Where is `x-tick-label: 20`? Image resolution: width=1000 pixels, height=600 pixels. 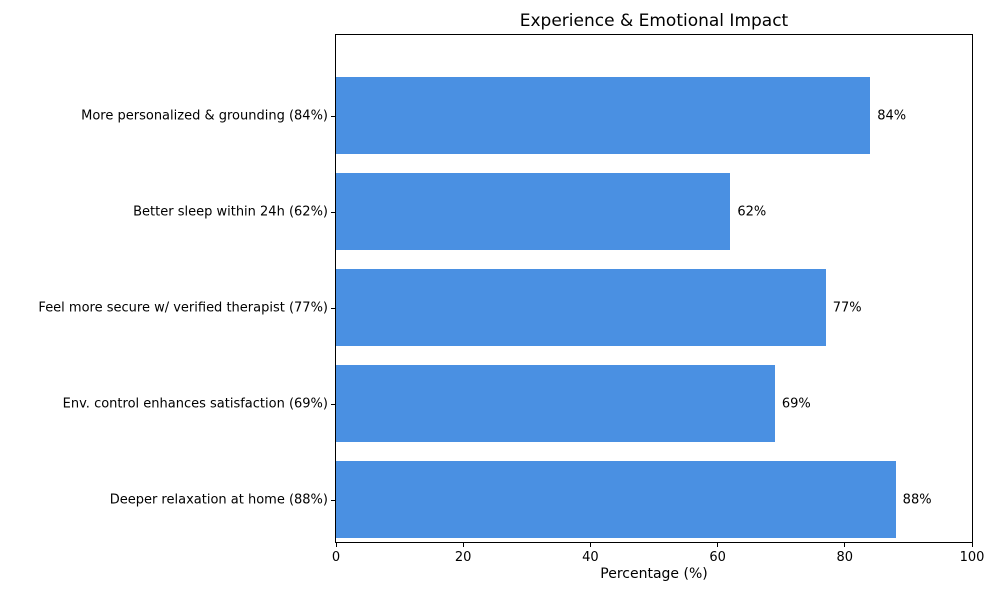 x-tick-label: 20 is located at coordinates (463, 557).